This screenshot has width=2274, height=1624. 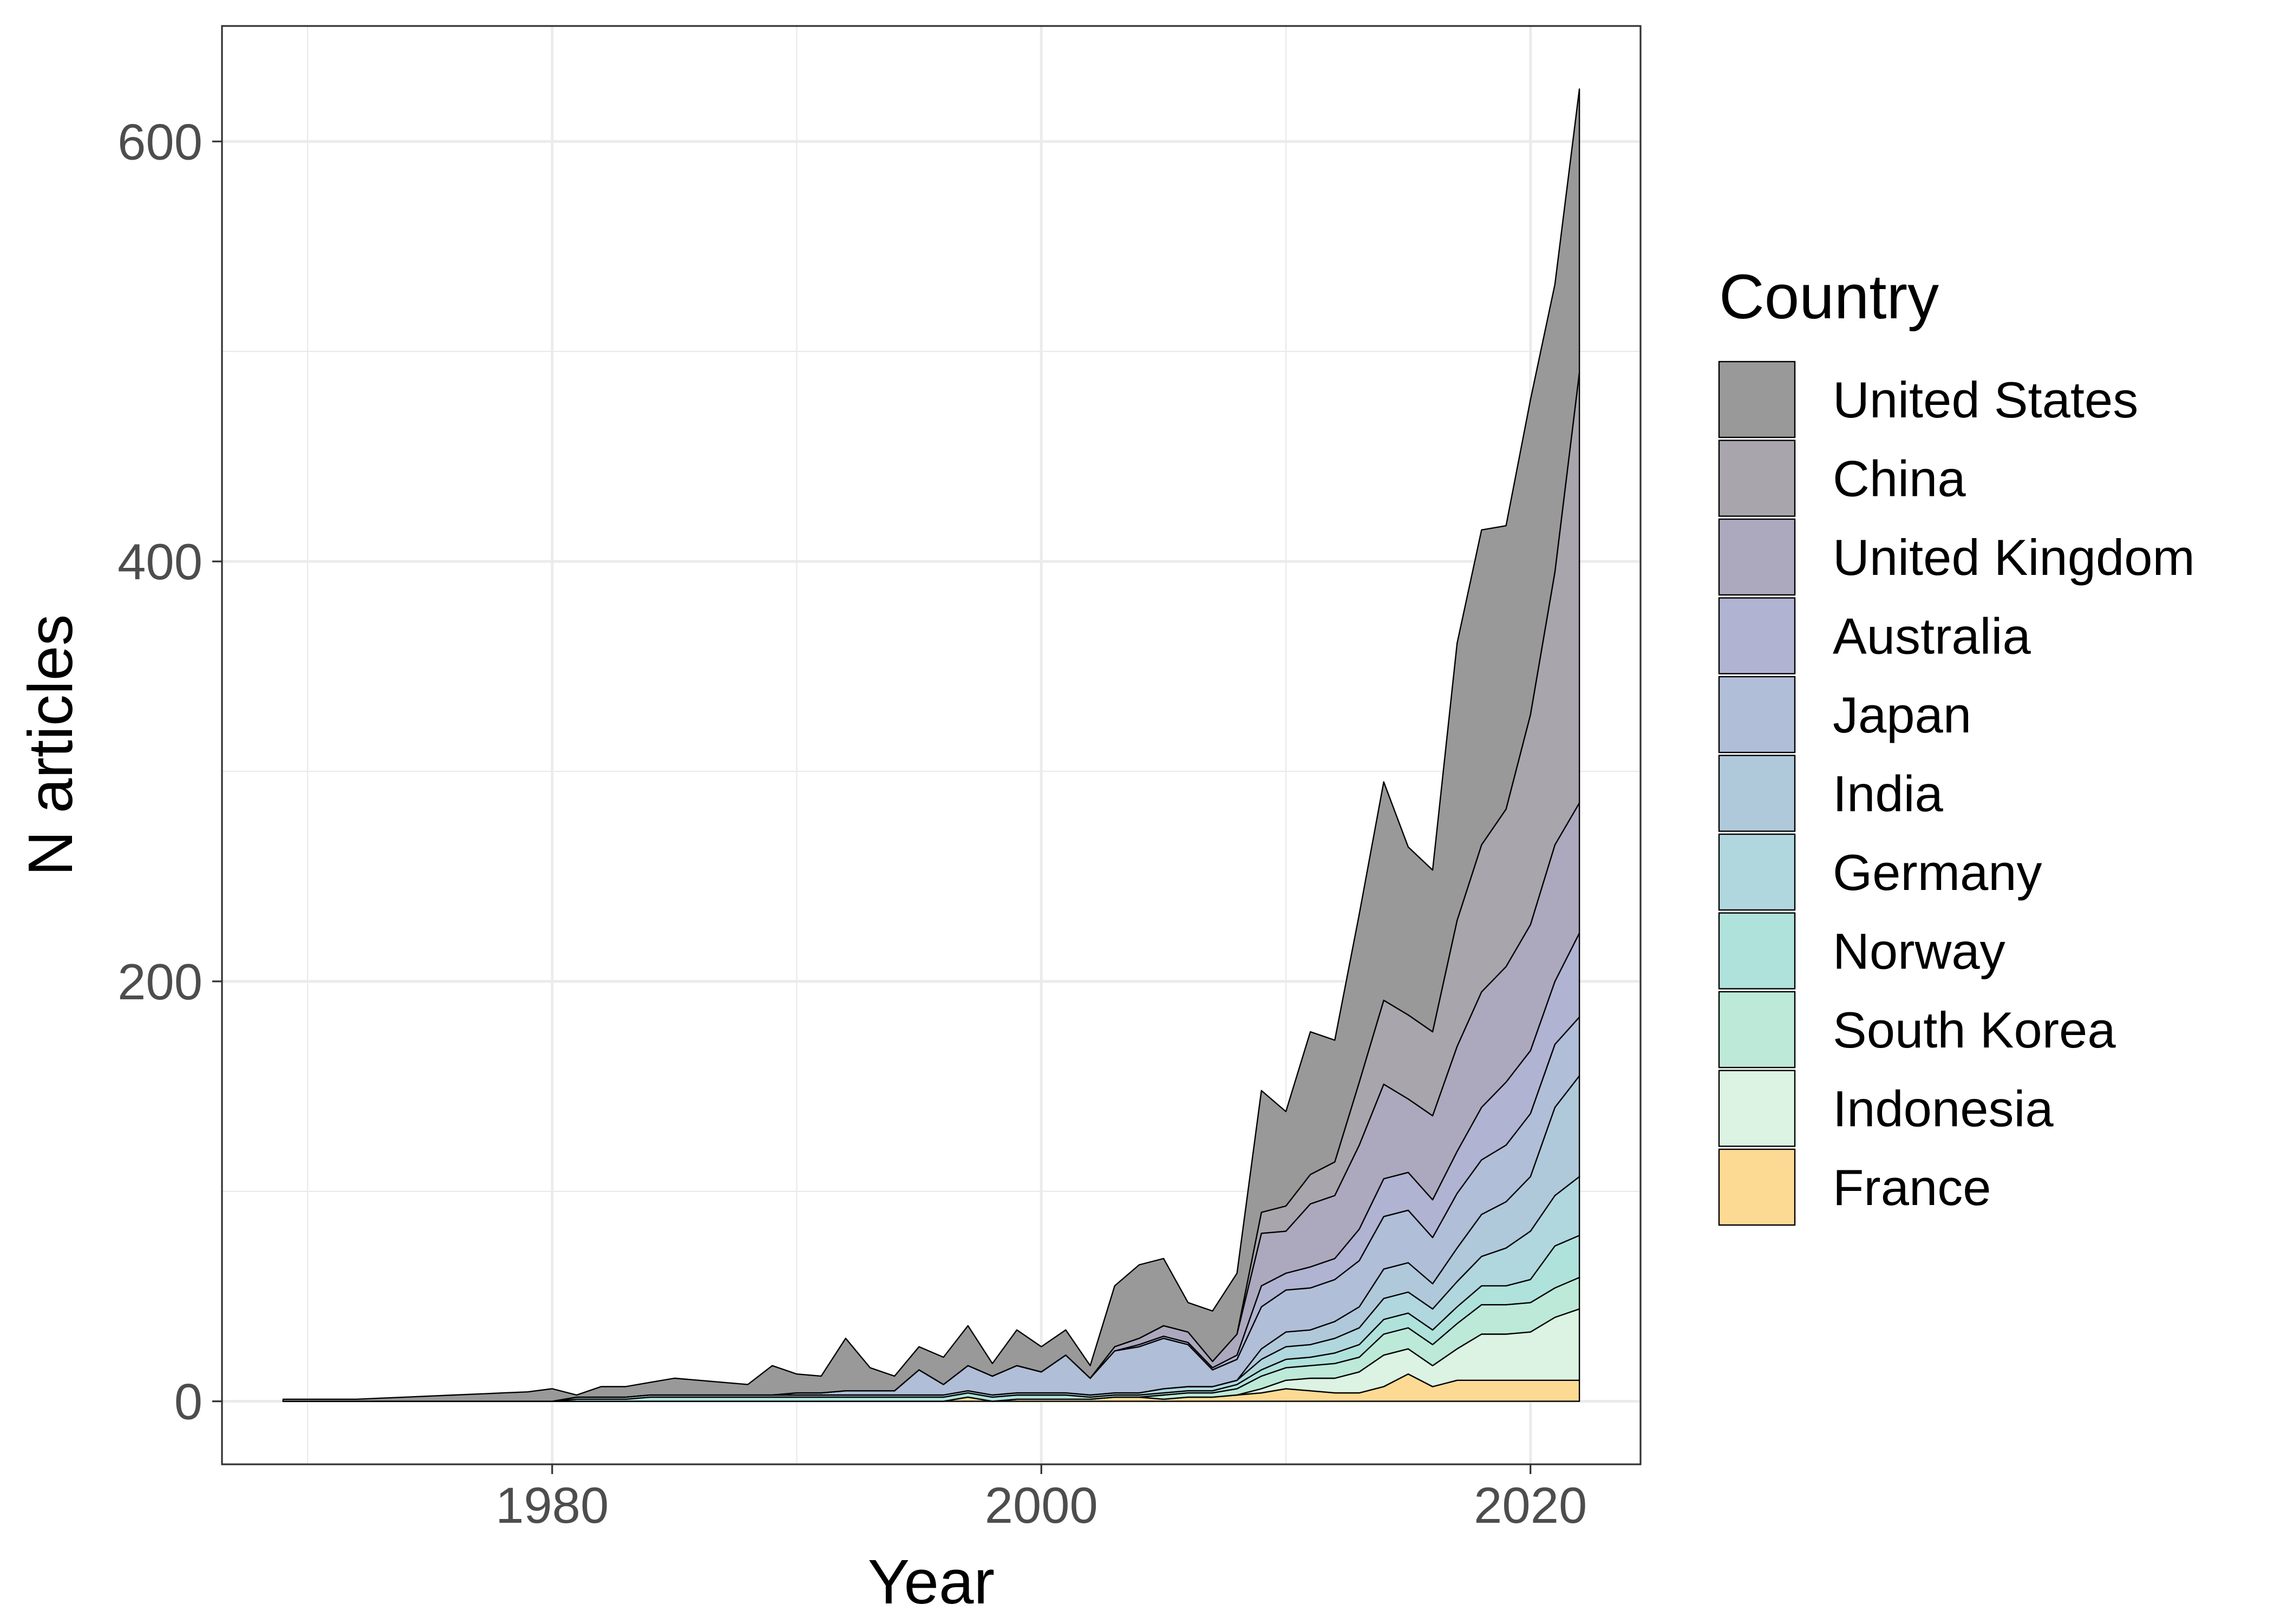 I want to click on legend-key-south-korea, so click(x=1757, y=1030).